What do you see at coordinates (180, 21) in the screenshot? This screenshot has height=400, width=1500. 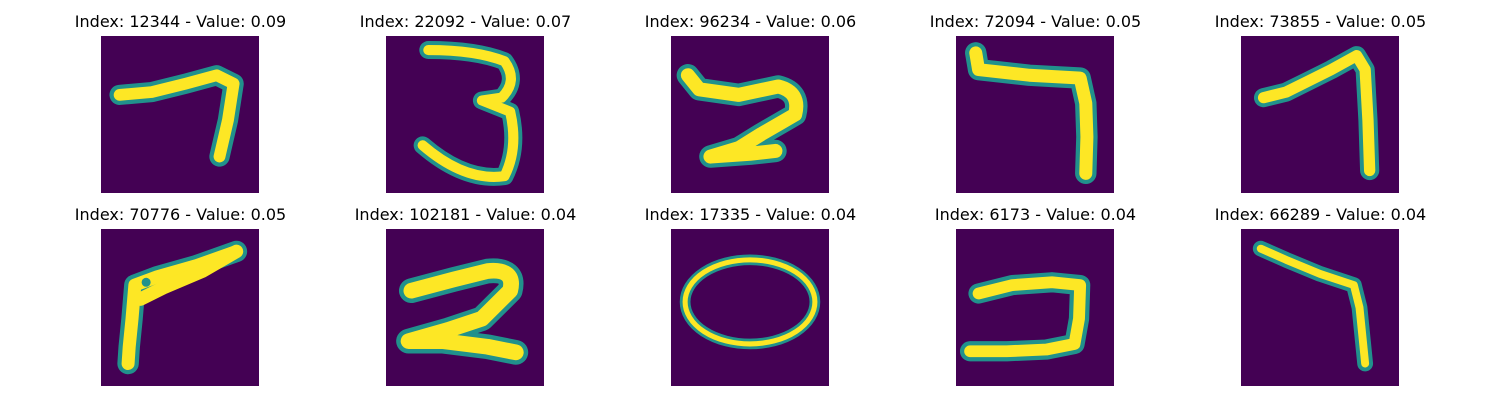 I see `panel-title: Index: 12344 - Value: 0.09` at bounding box center [180, 21].